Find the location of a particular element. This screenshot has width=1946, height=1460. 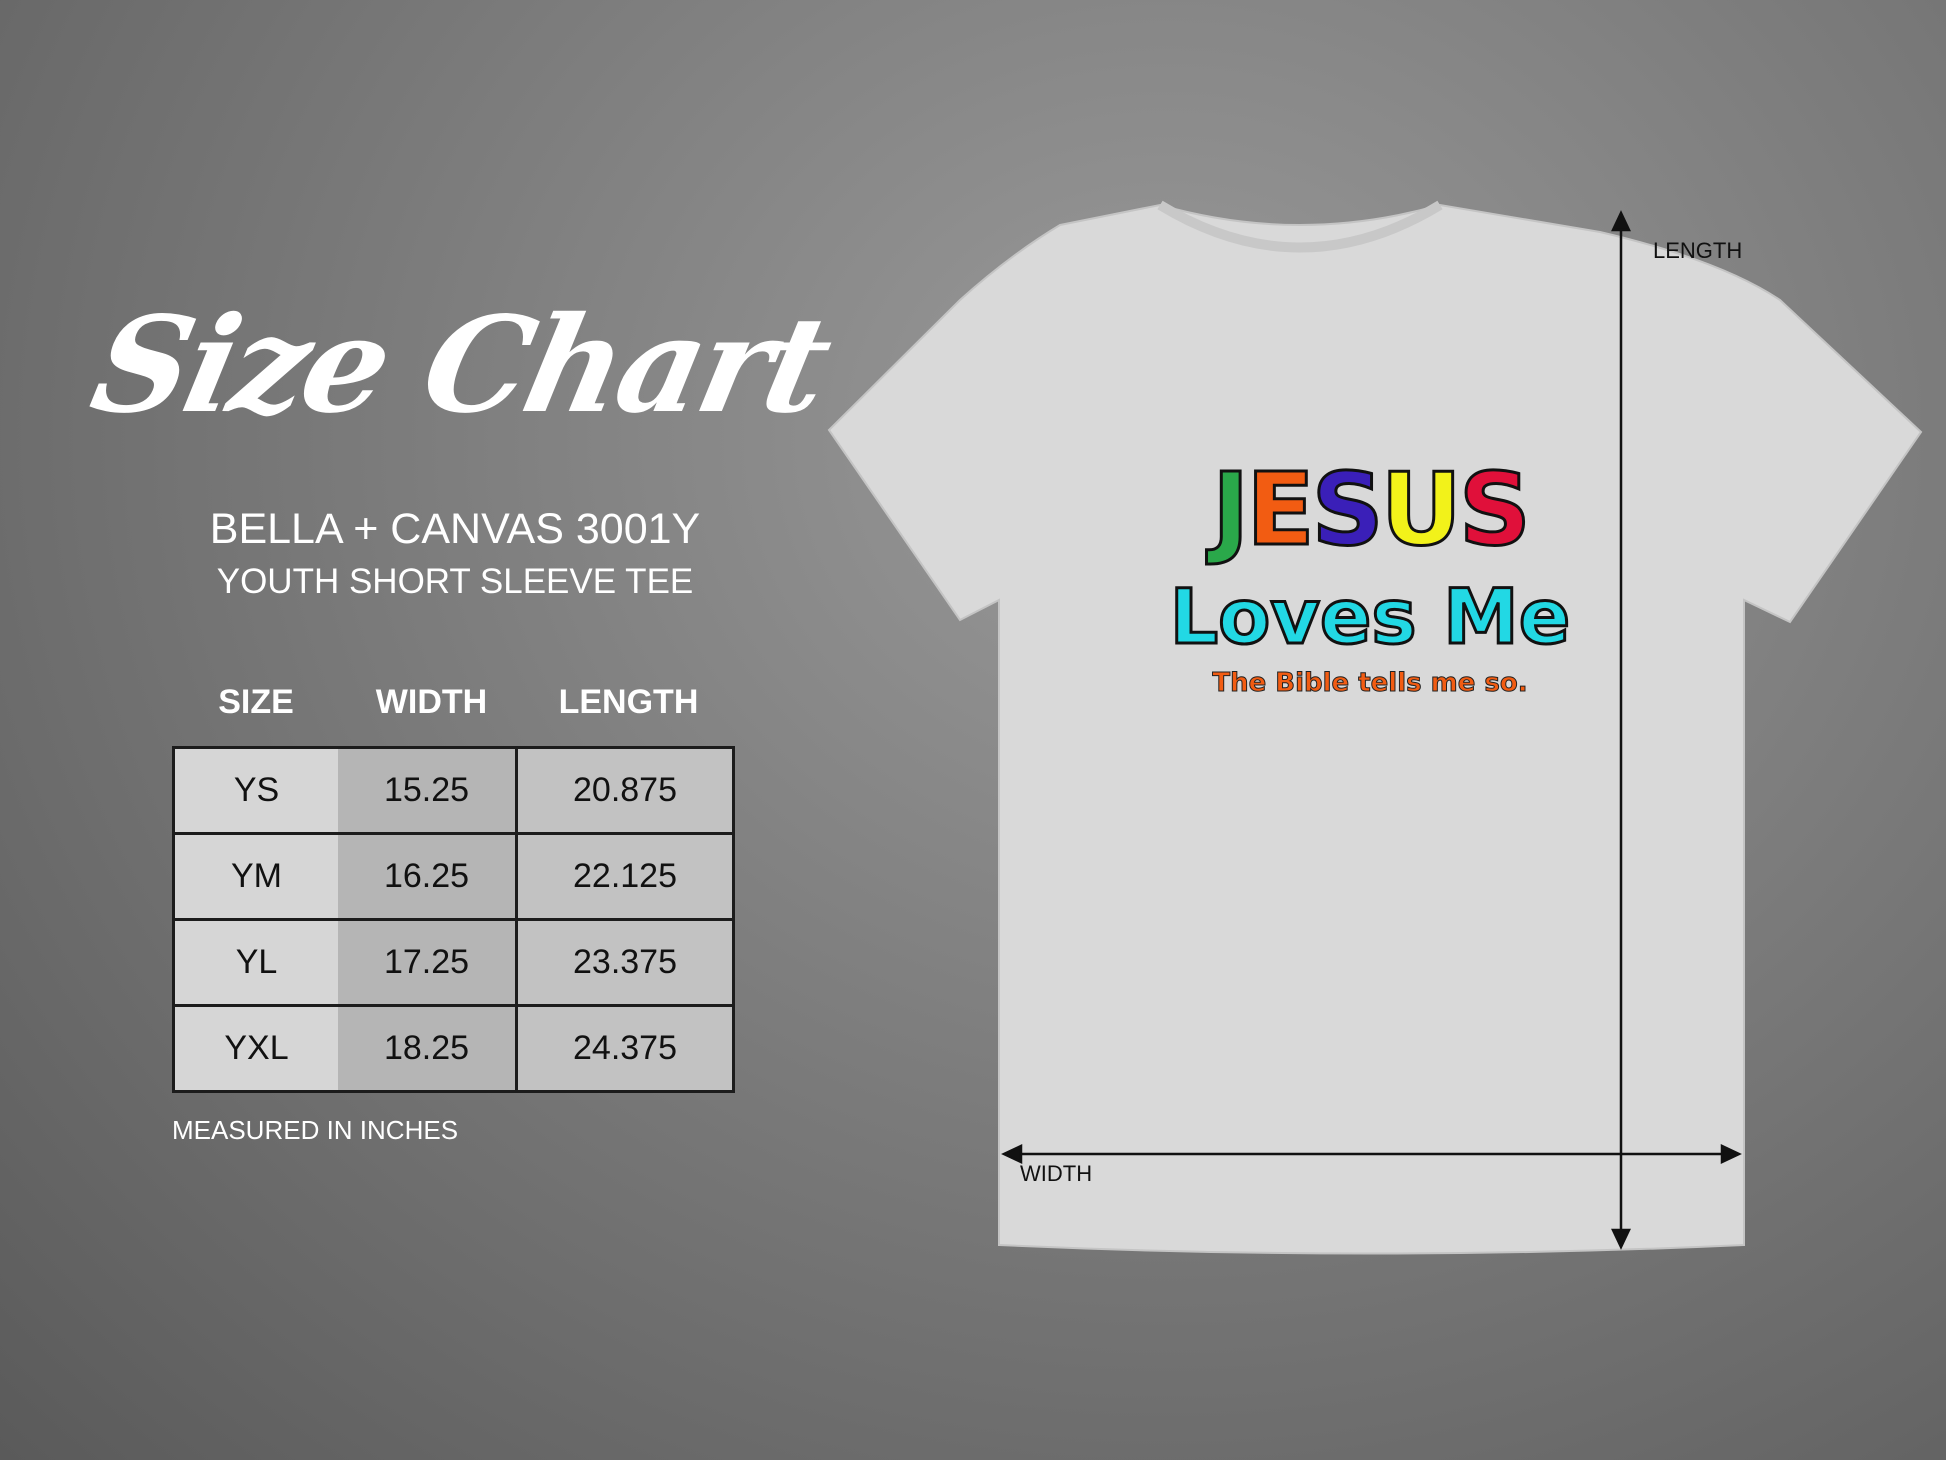

length-label: LENGTH is located at coordinates (1698, 250).